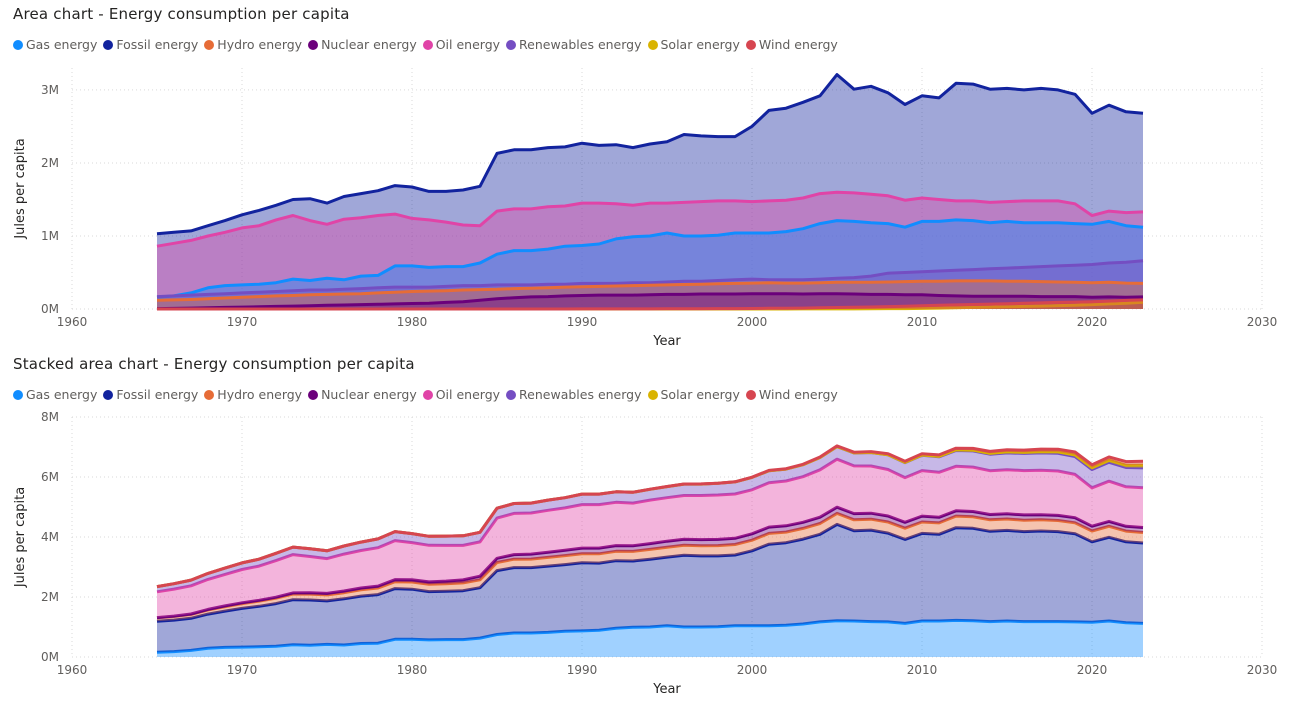 This screenshot has width=1294, height=703. Describe the element at coordinates (50, 417) in the screenshot. I see `y-tick-label: 8M` at that location.